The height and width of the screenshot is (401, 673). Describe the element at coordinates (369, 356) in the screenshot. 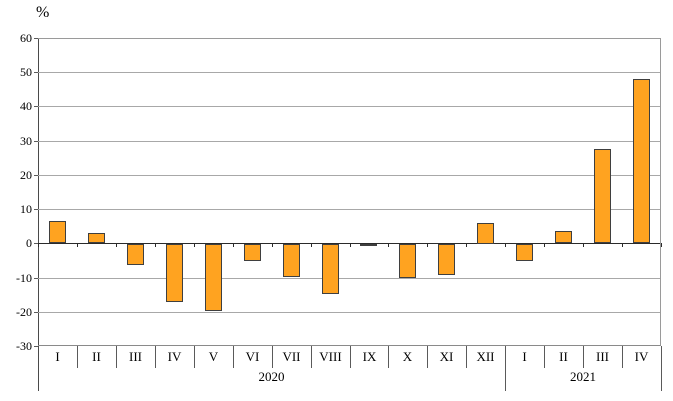

I see `x-tick-label: IX` at that location.